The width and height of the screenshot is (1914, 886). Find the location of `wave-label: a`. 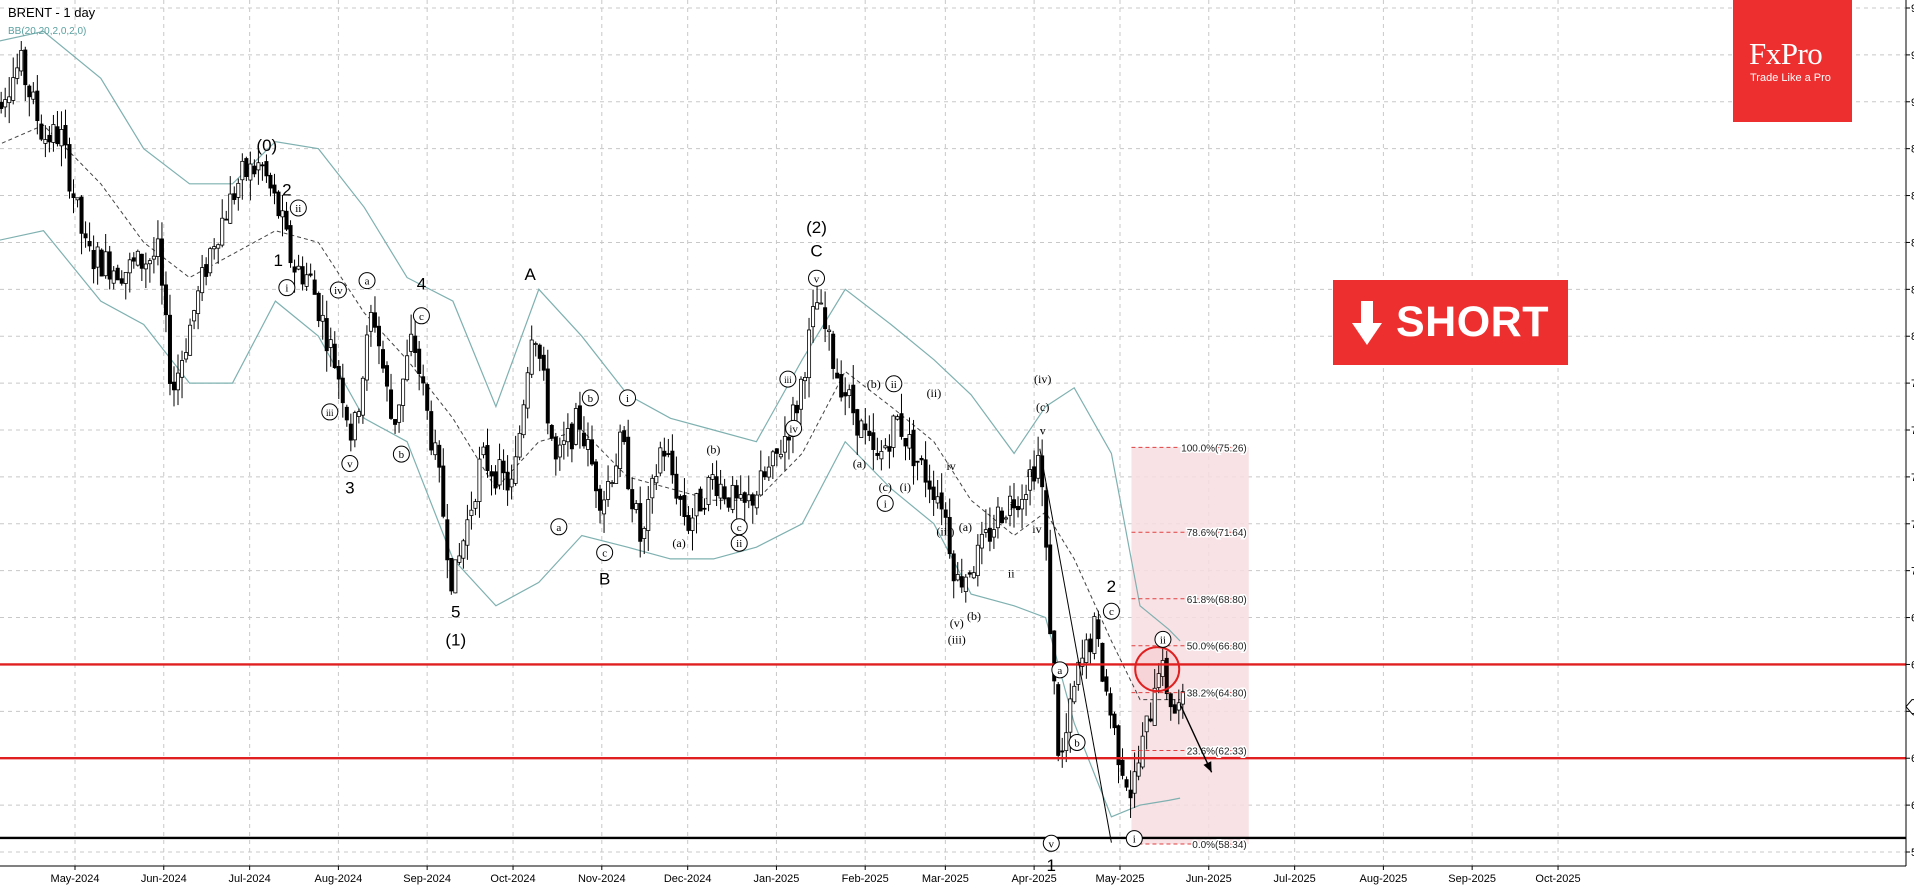

wave-label: a is located at coordinates (558, 528).